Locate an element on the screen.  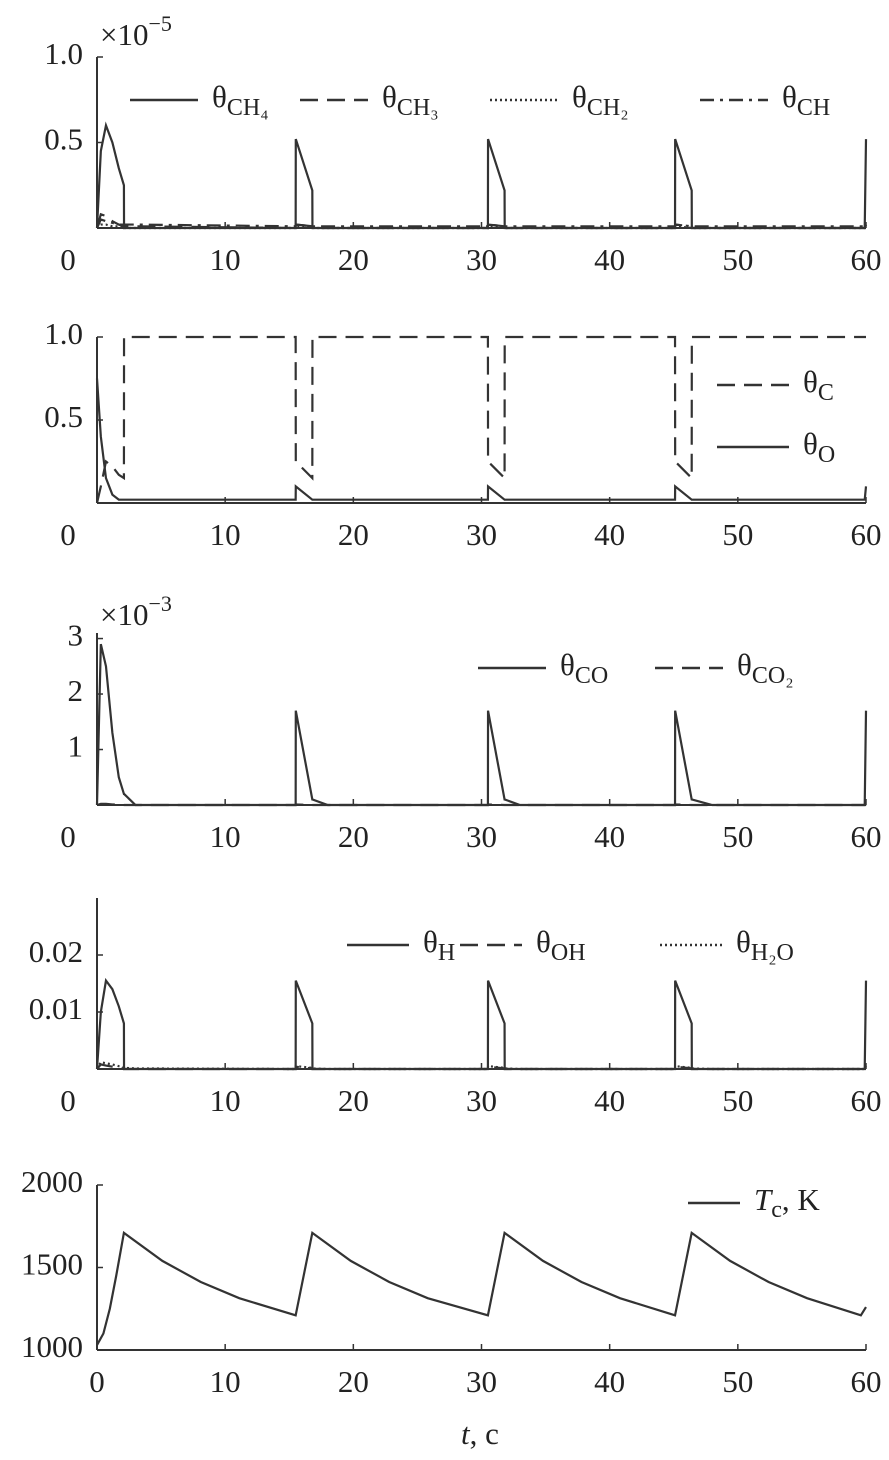
y-tick-label: 3 is located at coordinates (76, 635).